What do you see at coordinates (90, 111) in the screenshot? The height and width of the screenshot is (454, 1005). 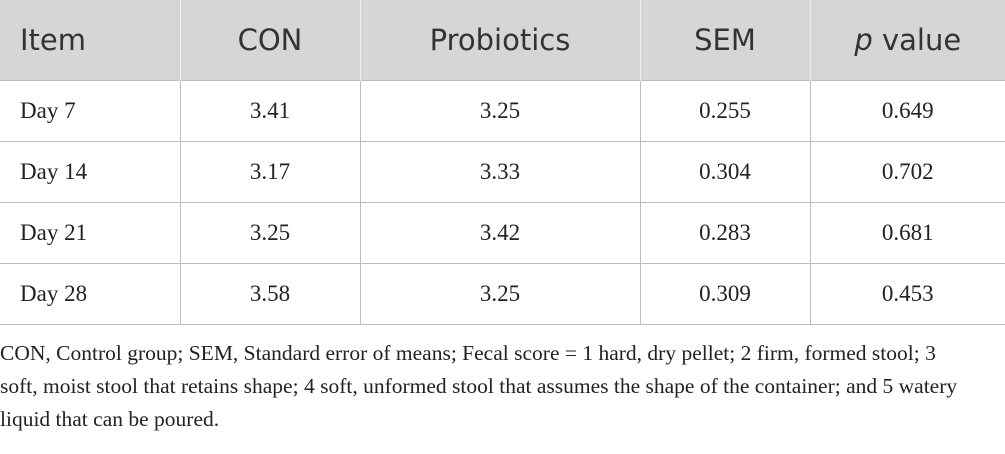 I see `table-cell: Day 7` at bounding box center [90, 111].